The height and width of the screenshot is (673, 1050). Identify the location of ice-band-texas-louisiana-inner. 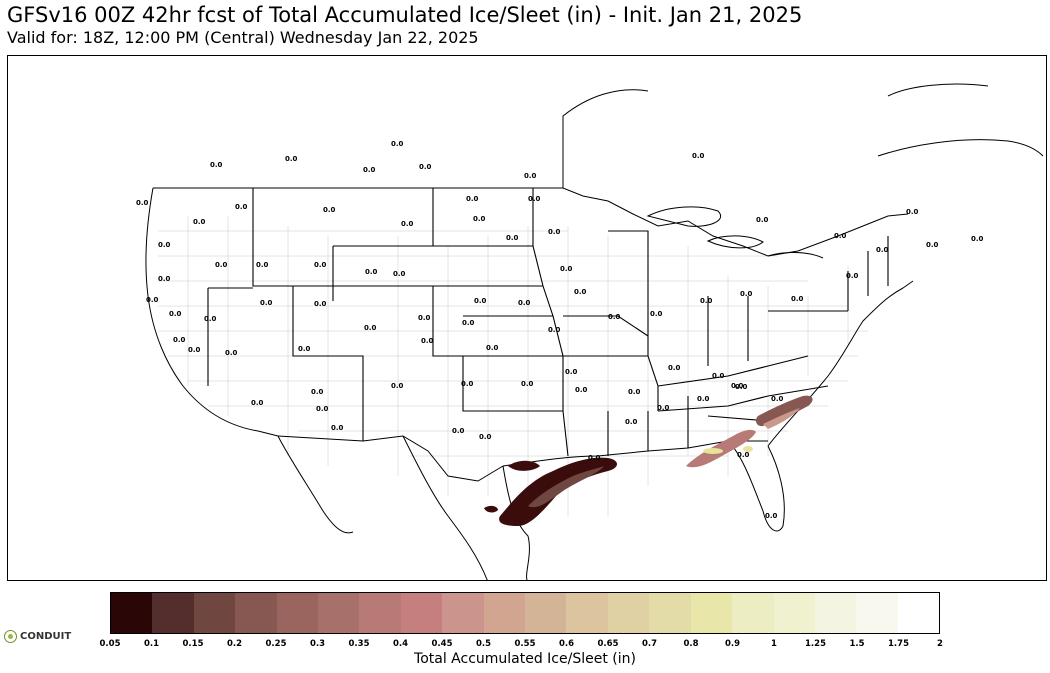
(566, 487).